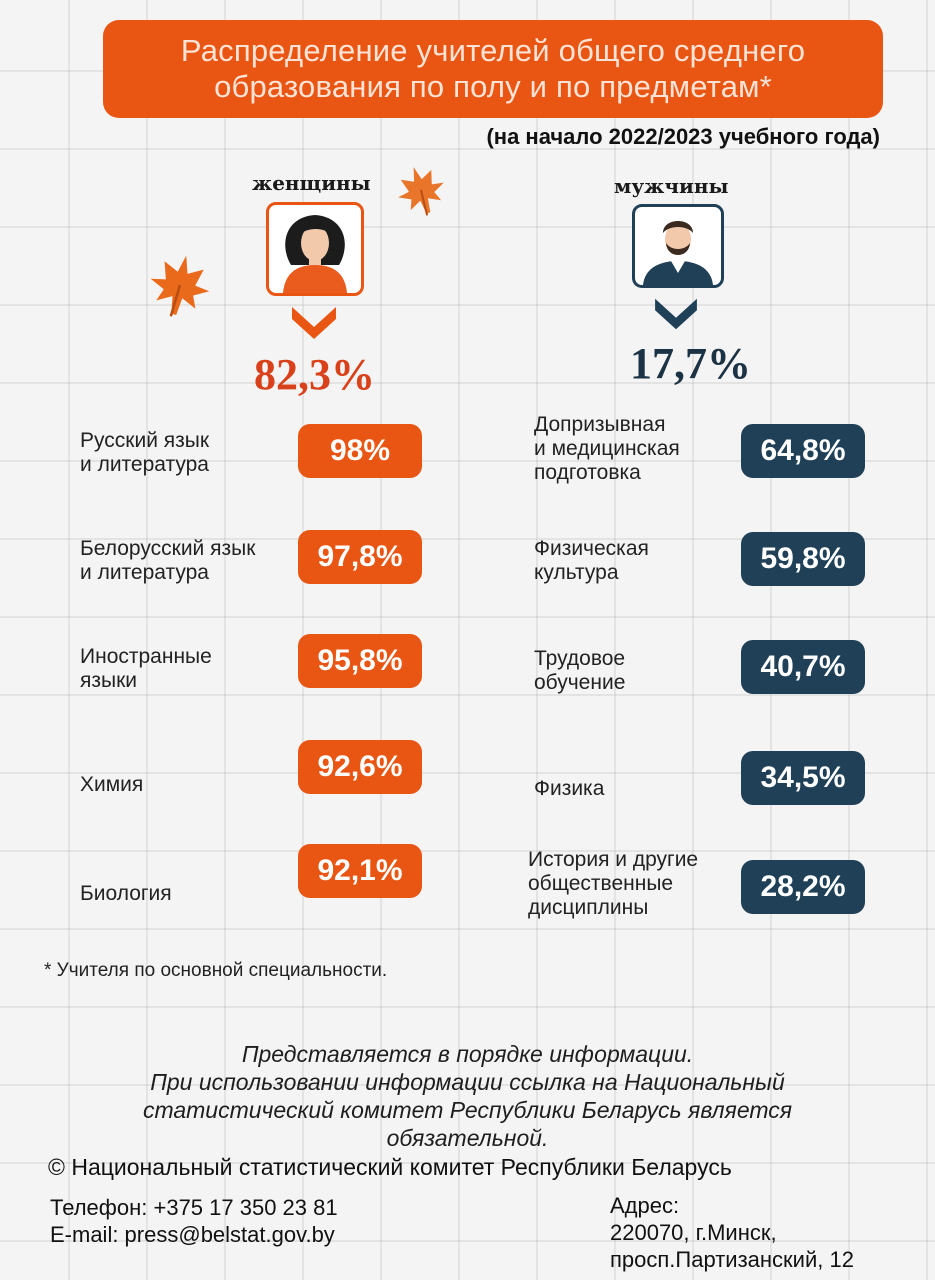 The width and height of the screenshot is (935, 1280). I want to click on women-value-3: 95,8%, so click(360, 661).